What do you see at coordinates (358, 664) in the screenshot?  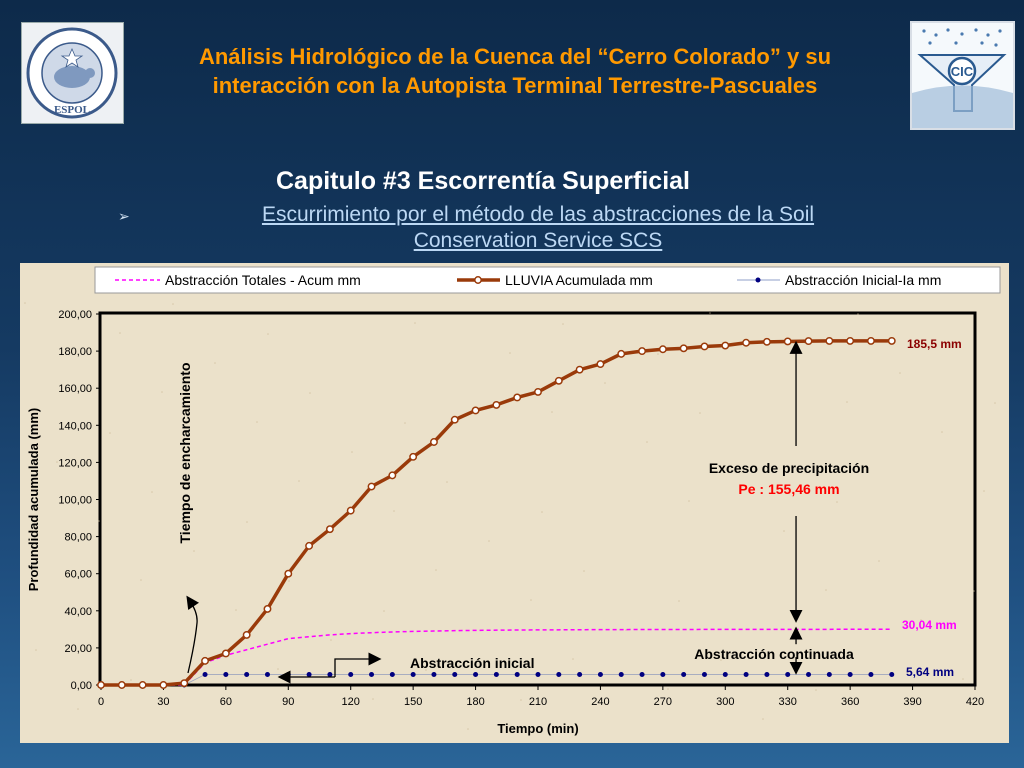 I see `initial-arrow-right` at bounding box center [358, 664].